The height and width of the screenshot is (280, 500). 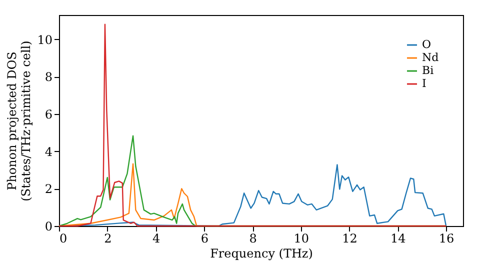 I want to click on x-axis-title: Frequency (THz), so click(x=261, y=253).